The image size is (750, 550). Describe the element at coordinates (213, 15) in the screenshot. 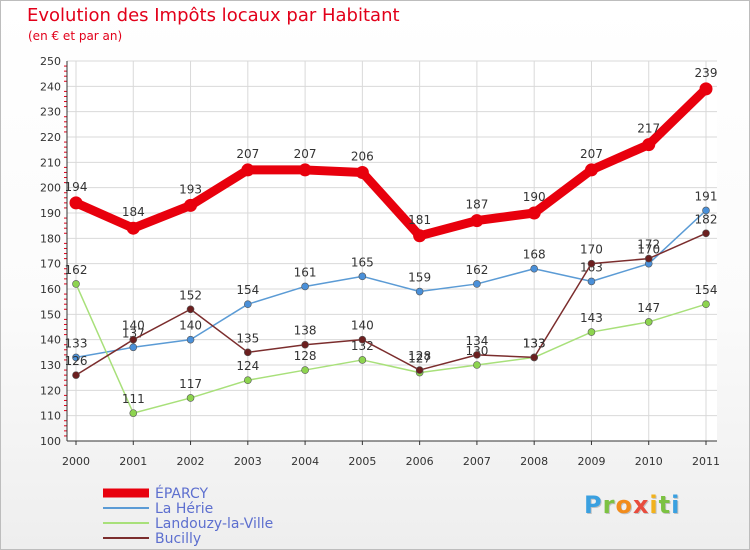

I see `chart-title: Evolution des Impôts locaux par Habitant` at that location.